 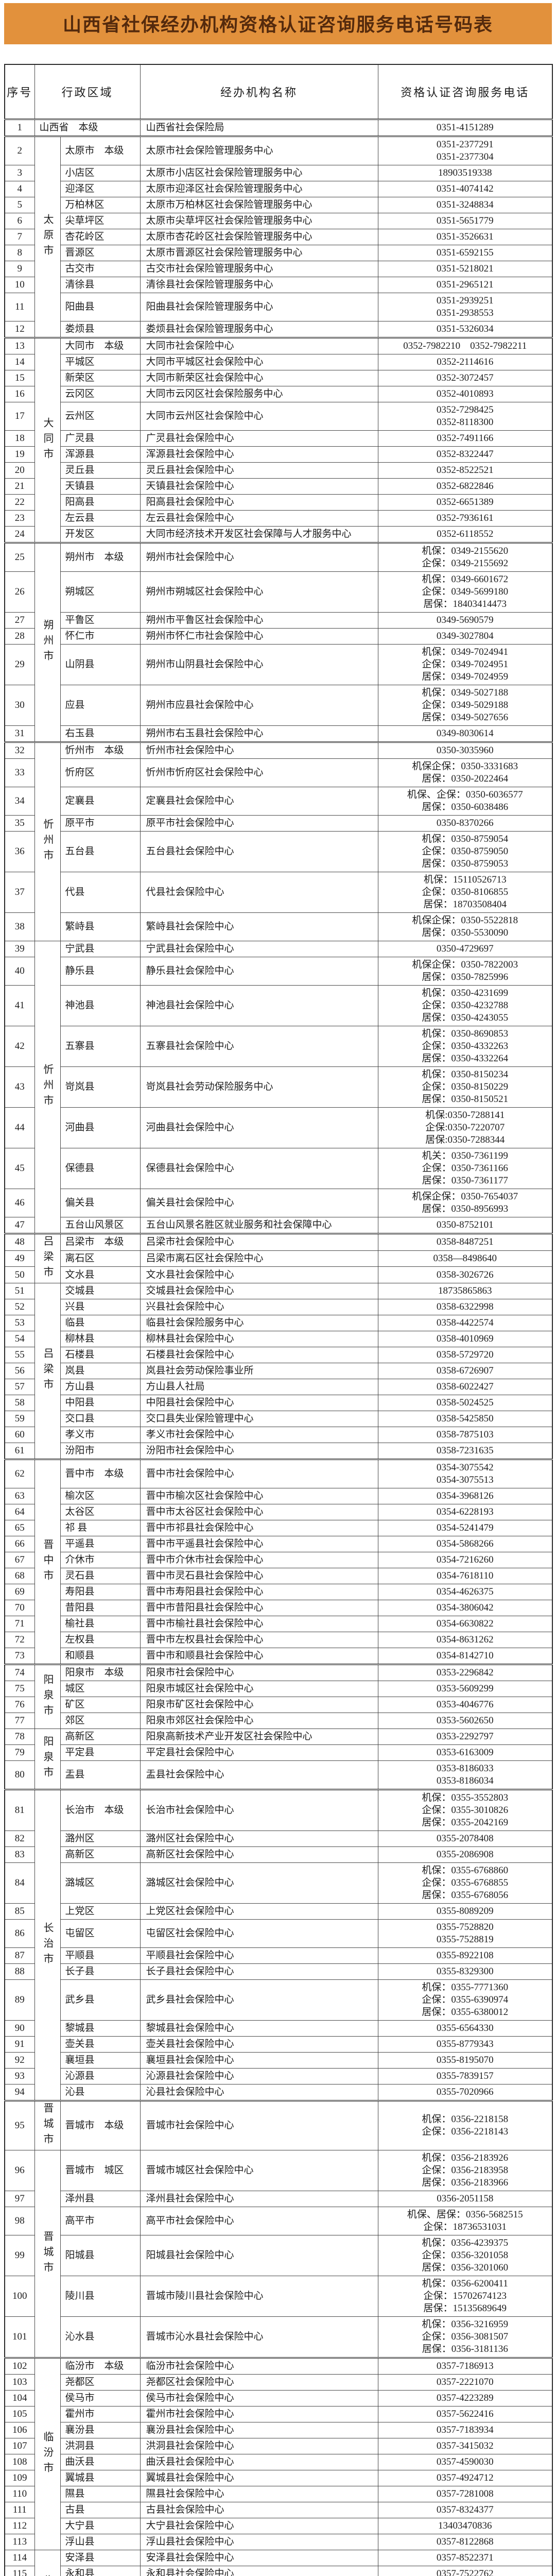 I want to click on row-number-cell: 44, so click(x=19, y=1127).